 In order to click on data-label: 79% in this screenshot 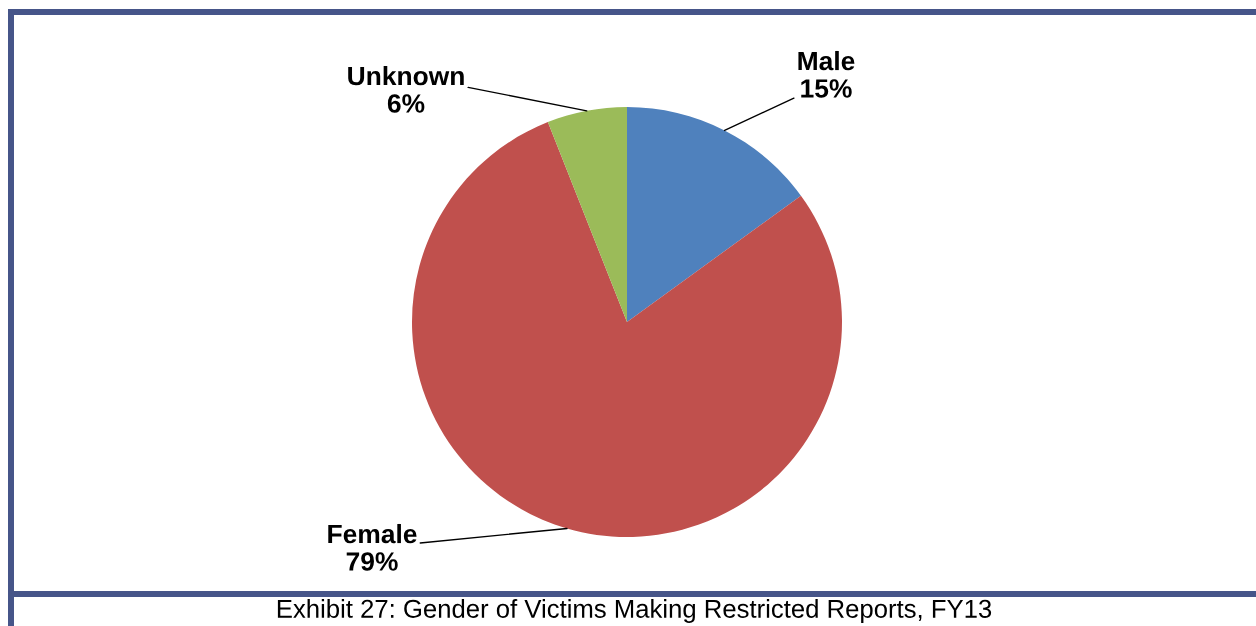, I will do `click(372, 561)`.